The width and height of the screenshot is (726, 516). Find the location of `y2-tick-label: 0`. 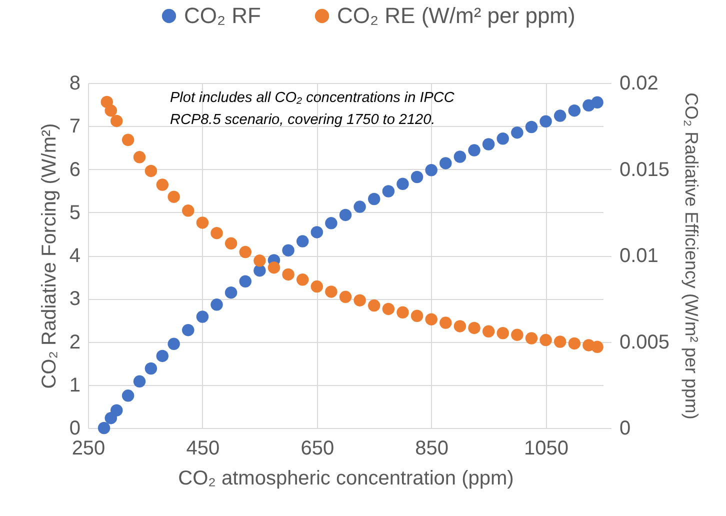

y2-tick-label: 0 is located at coordinates (625, 429).